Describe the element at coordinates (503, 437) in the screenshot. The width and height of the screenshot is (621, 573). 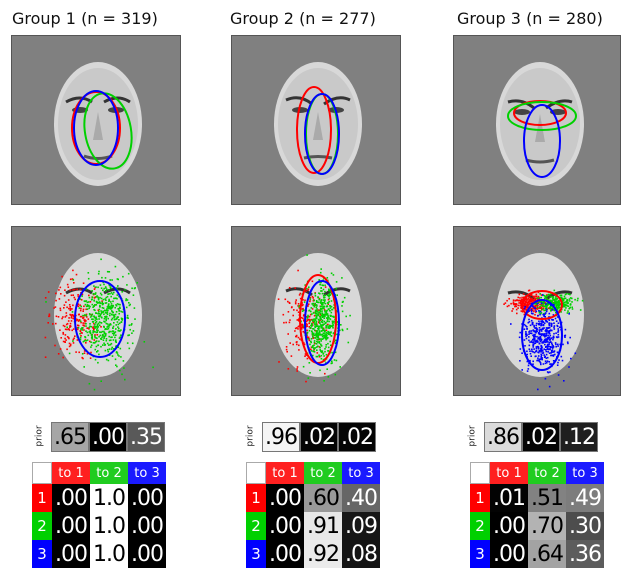
I see `prior-cell-1: .86` at that location.